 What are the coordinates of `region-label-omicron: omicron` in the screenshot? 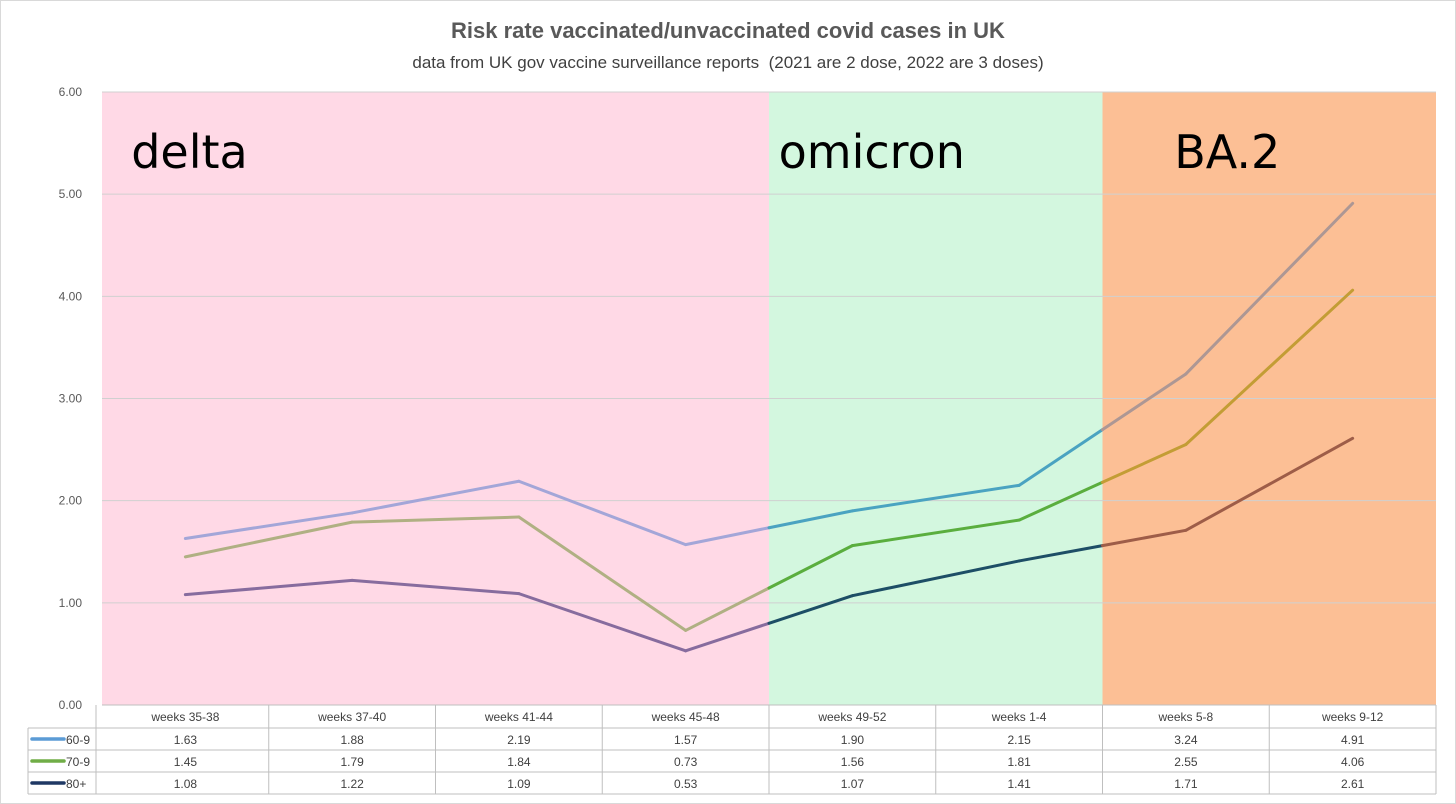 It's located at (872, 152).